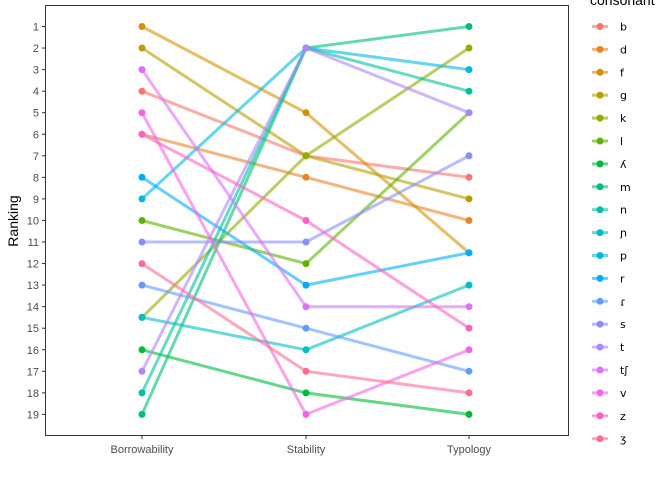  What do you see at coordinates (33, 221) in the screenshot?
I see `y-tick-label: 10` at bounding box center [33, 221].